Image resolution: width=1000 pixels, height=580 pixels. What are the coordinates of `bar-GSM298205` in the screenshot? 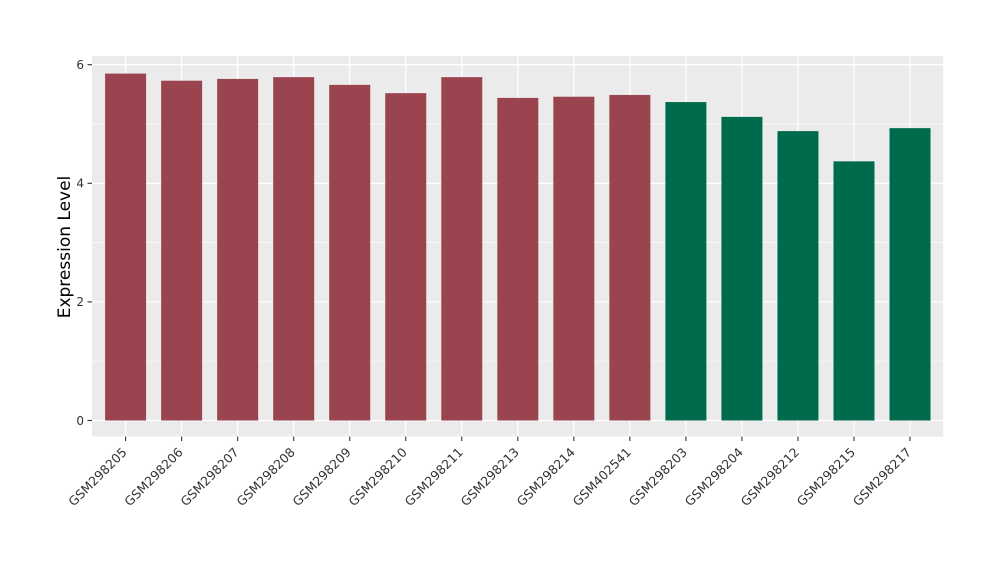 It's located at (126, 247).